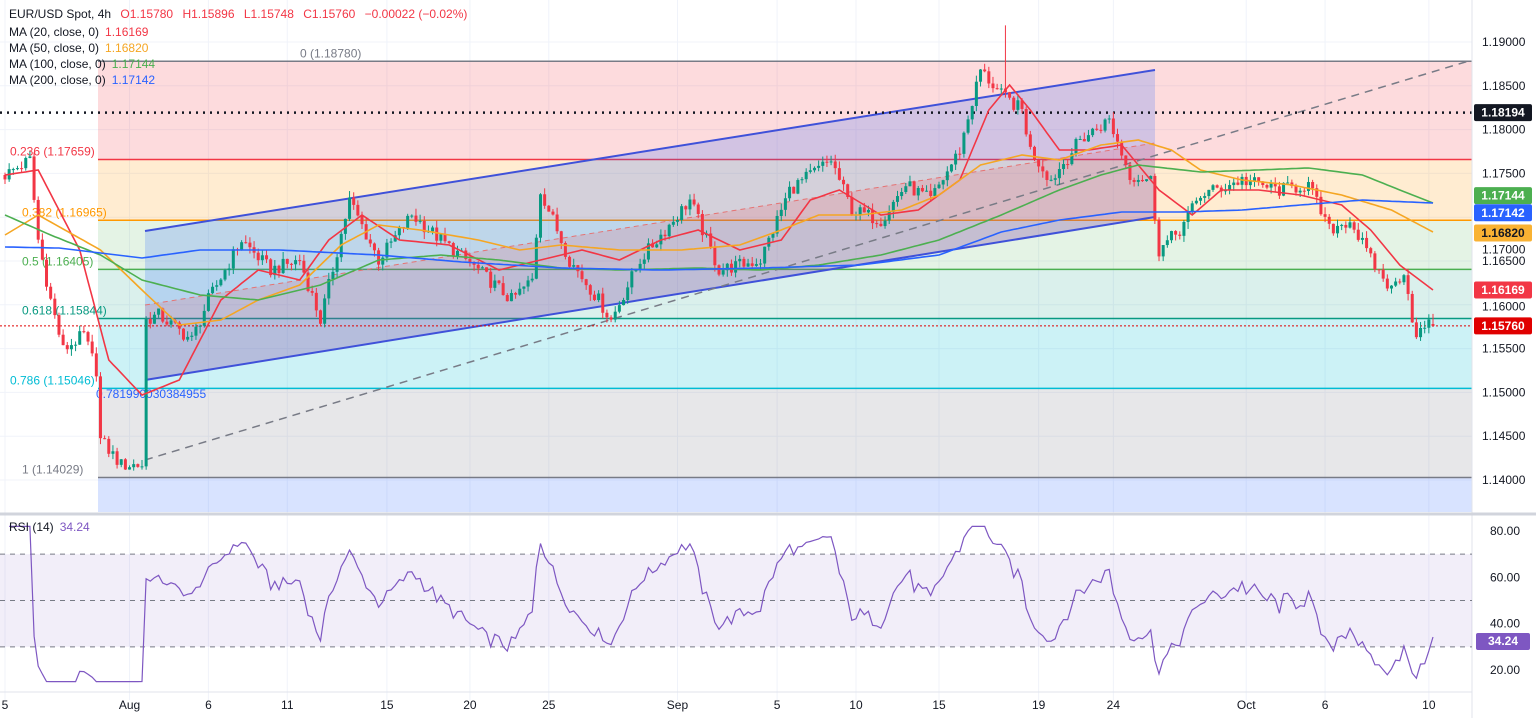  I want to click on price-badge-label: 1.15760, so click(1503, 326).